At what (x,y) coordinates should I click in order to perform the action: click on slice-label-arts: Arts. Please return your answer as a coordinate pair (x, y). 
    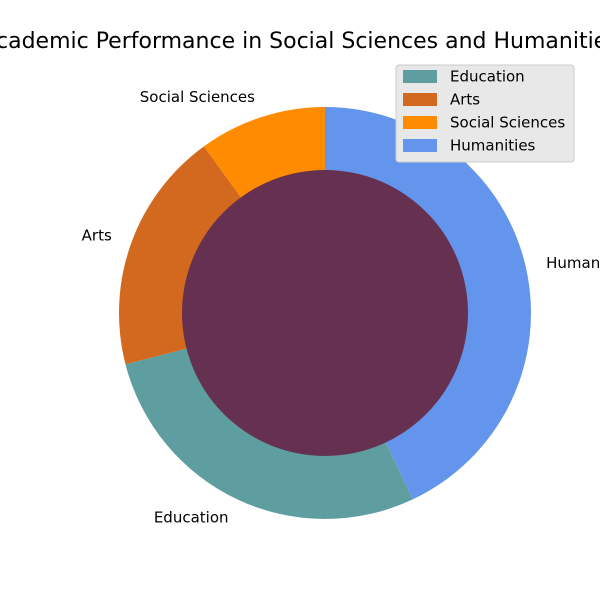
    Looking at the image, I should click on (97, 236).